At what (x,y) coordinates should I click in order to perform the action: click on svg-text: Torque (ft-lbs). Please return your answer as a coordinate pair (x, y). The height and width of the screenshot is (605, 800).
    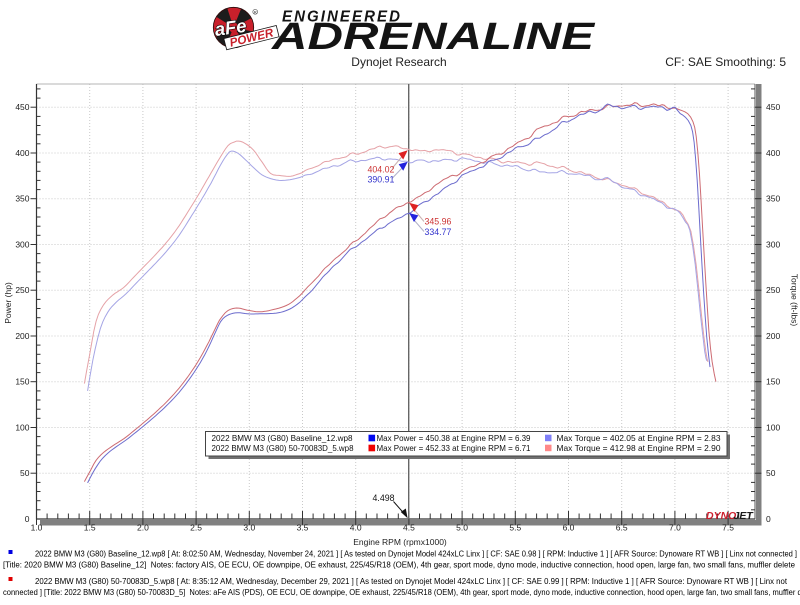
    Looking at the image, I should click on (795, 300).